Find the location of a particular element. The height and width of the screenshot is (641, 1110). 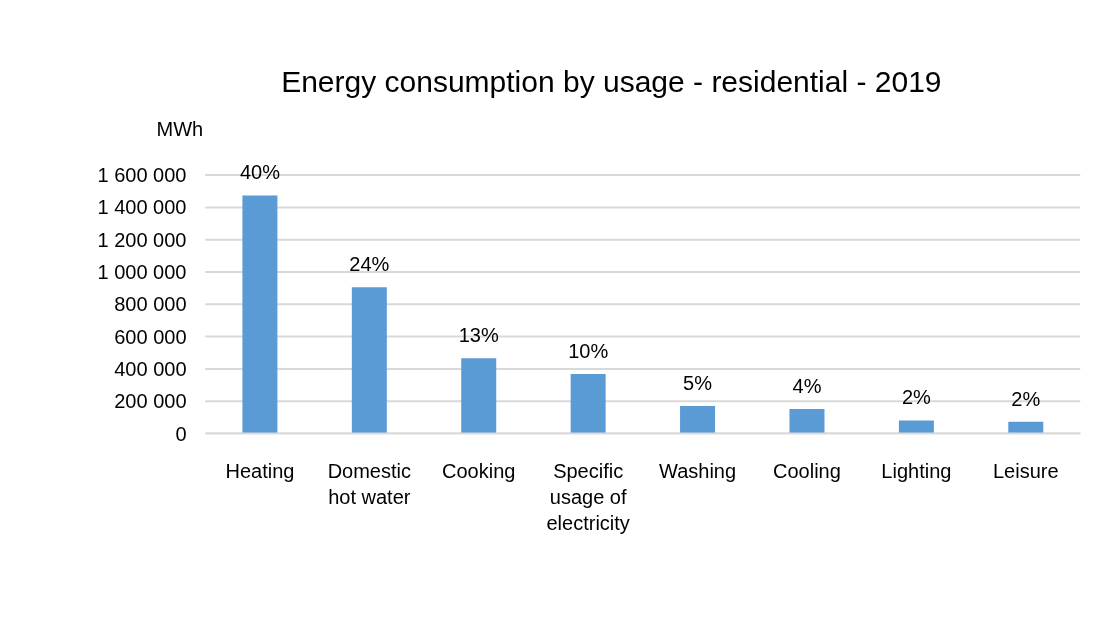

x-tick-label: Heating is located at coordinates (260, 470).